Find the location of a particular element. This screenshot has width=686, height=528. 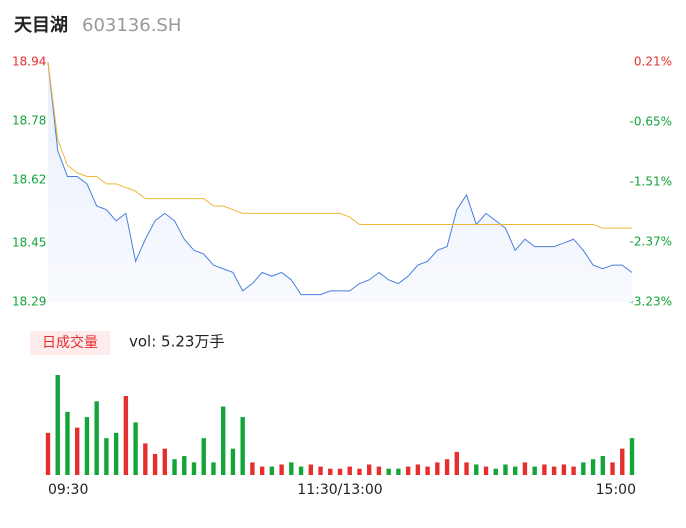

x-tick-label: 11:30/13:00 is located at coordinates (339, 490).